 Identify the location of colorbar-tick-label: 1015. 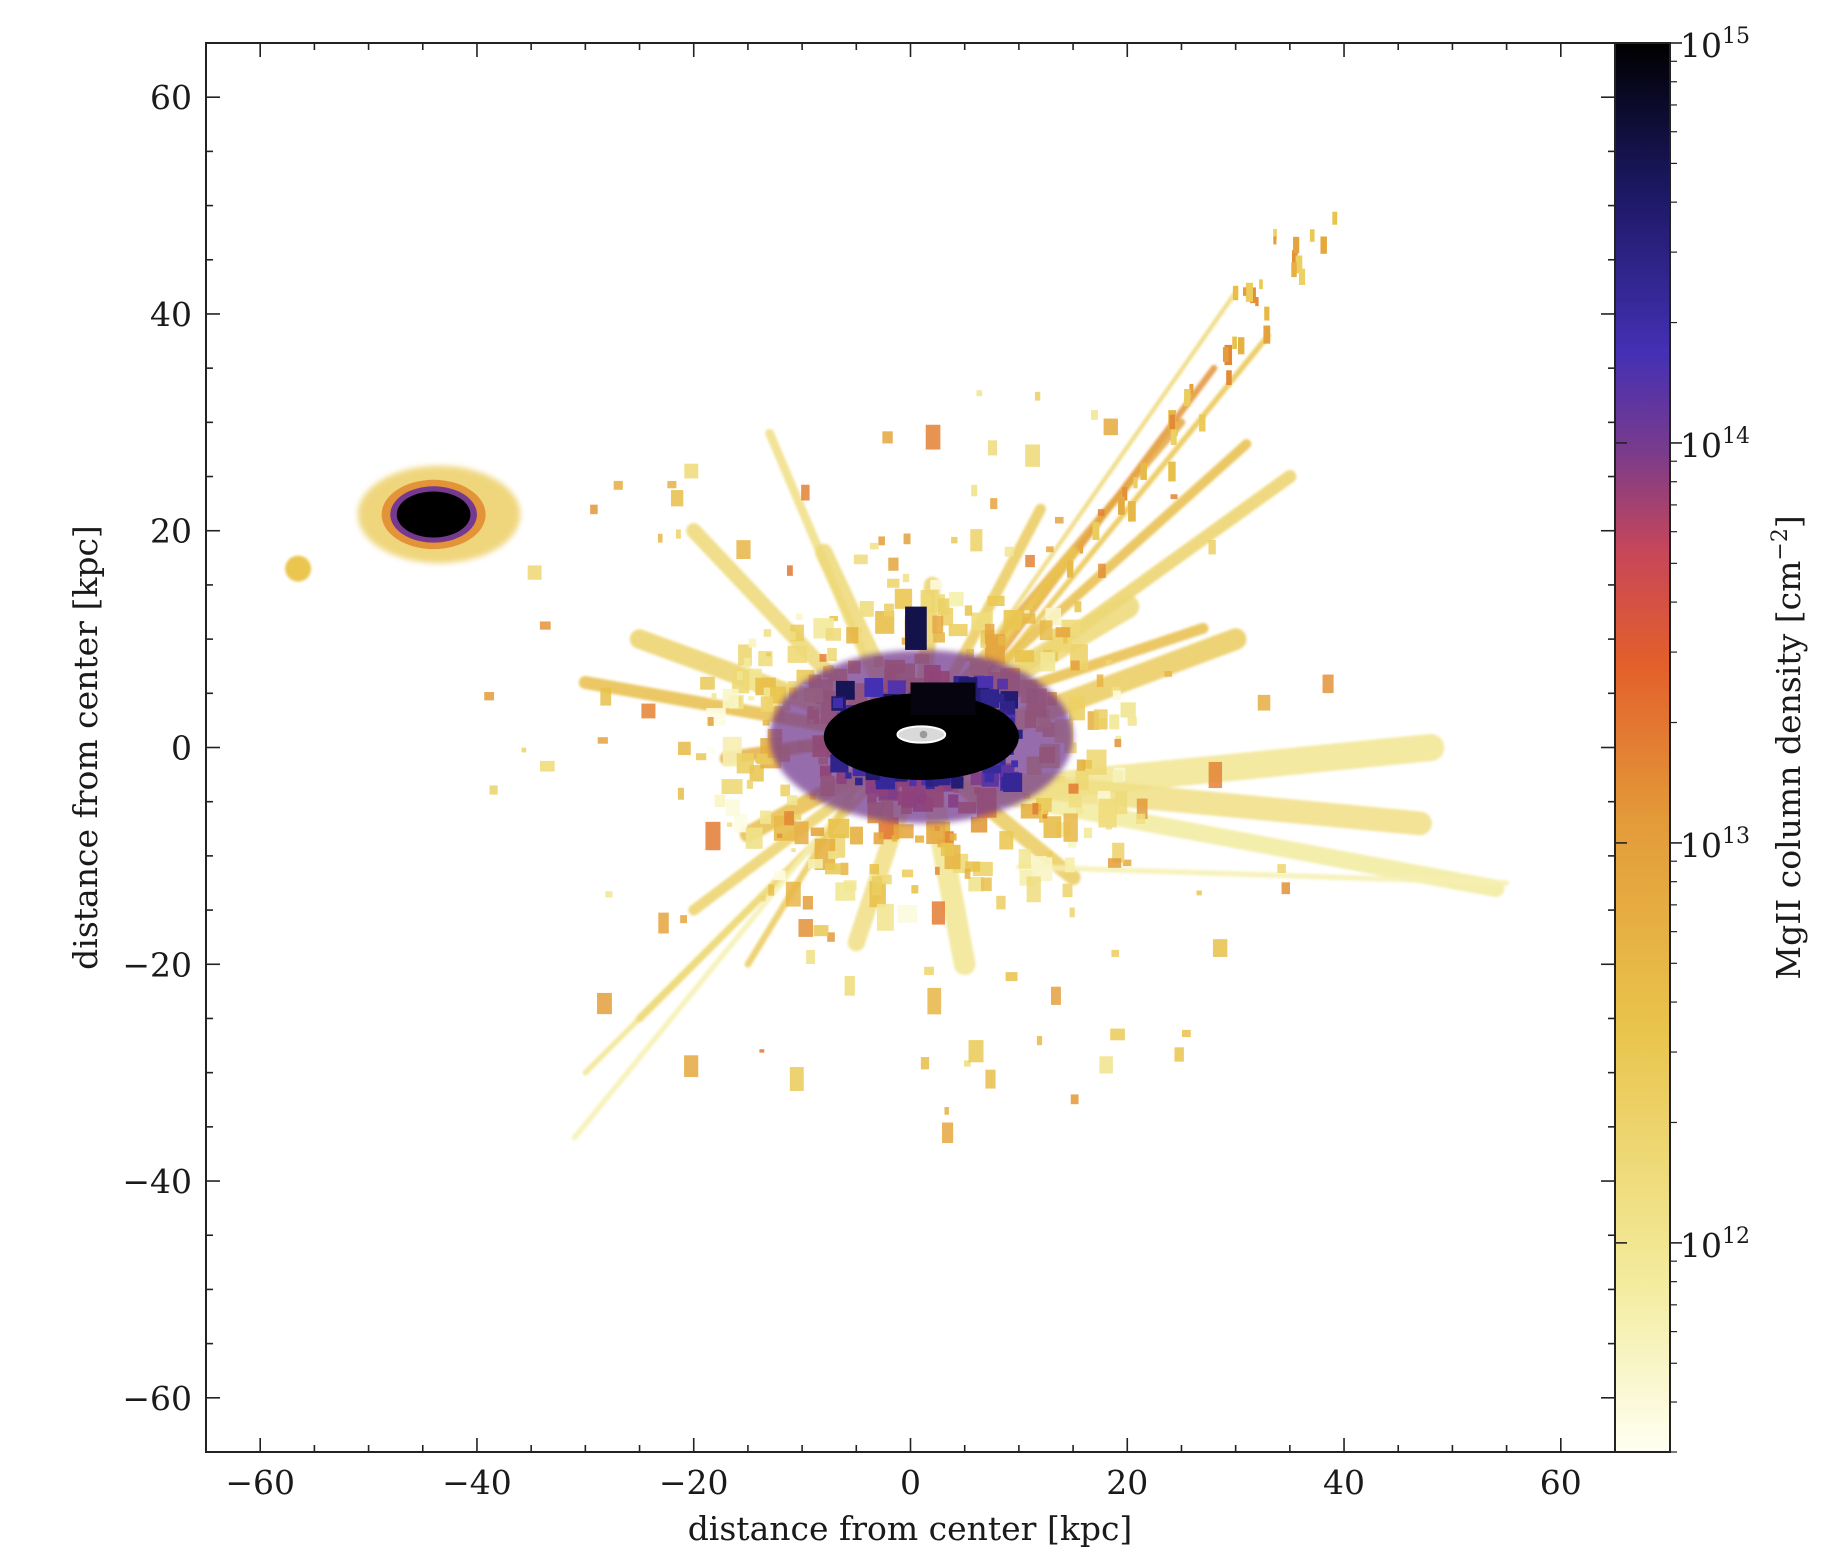
(1715, 44).